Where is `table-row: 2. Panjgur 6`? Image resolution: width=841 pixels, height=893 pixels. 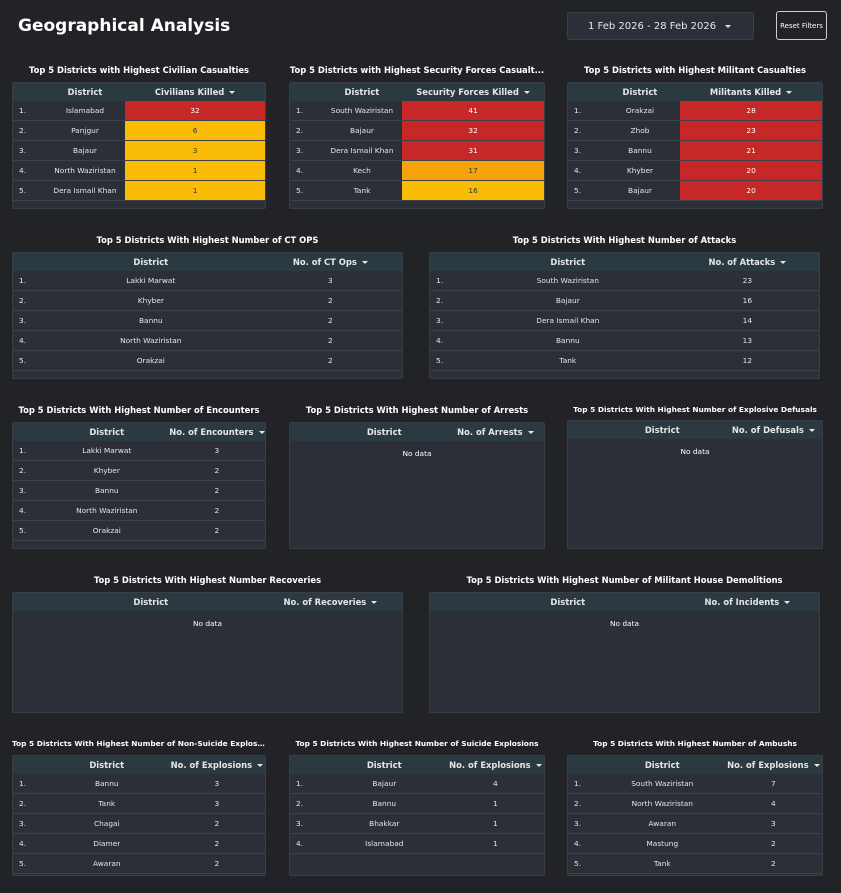
table-row: 2. Panjgur 6 is located at coordinates (139, 131).